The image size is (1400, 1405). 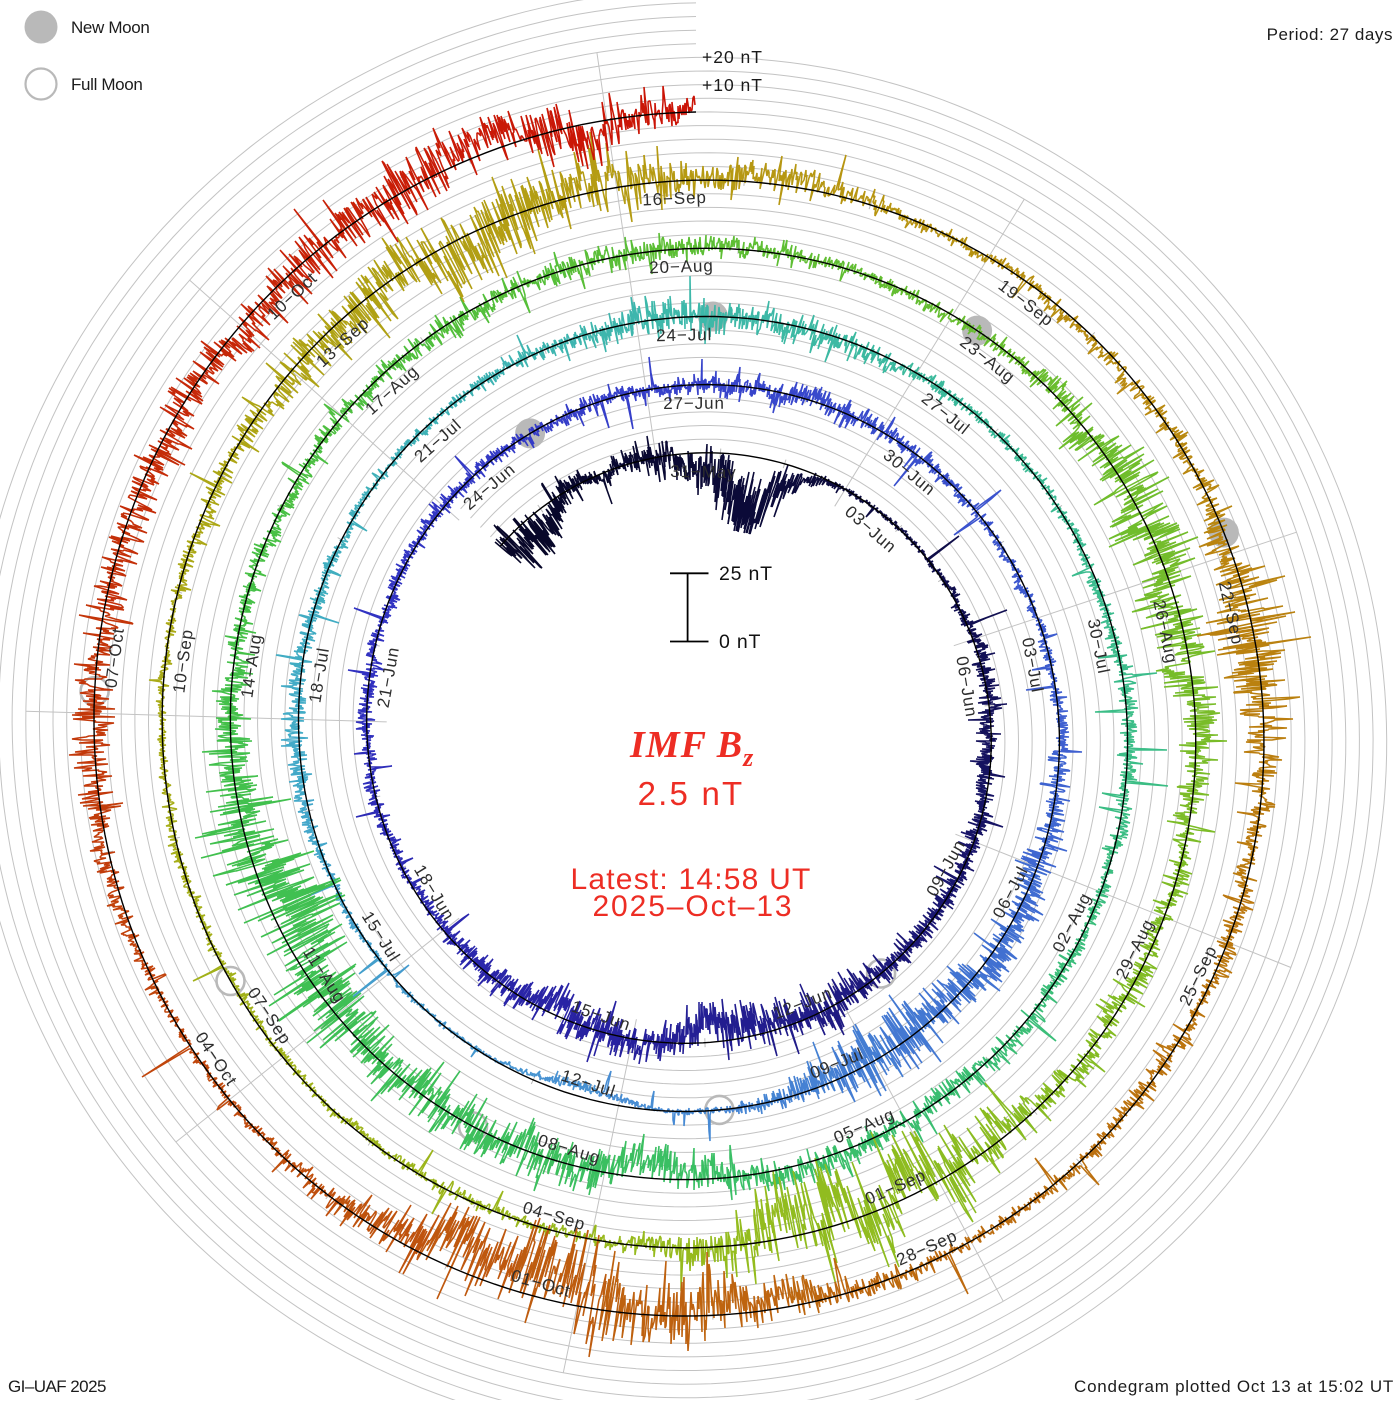 What do you see at coordinates (57, 1386) in the screenshot?
I see `svg-text: GI–UAF 2025` at bounding box center [57, 1386].